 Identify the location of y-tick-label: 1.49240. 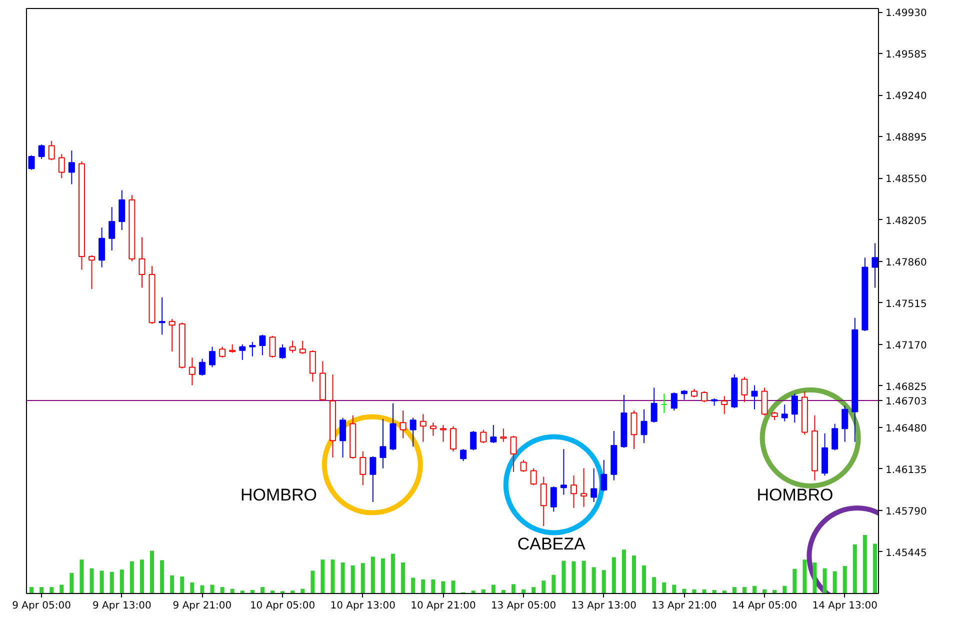
(906, 96).